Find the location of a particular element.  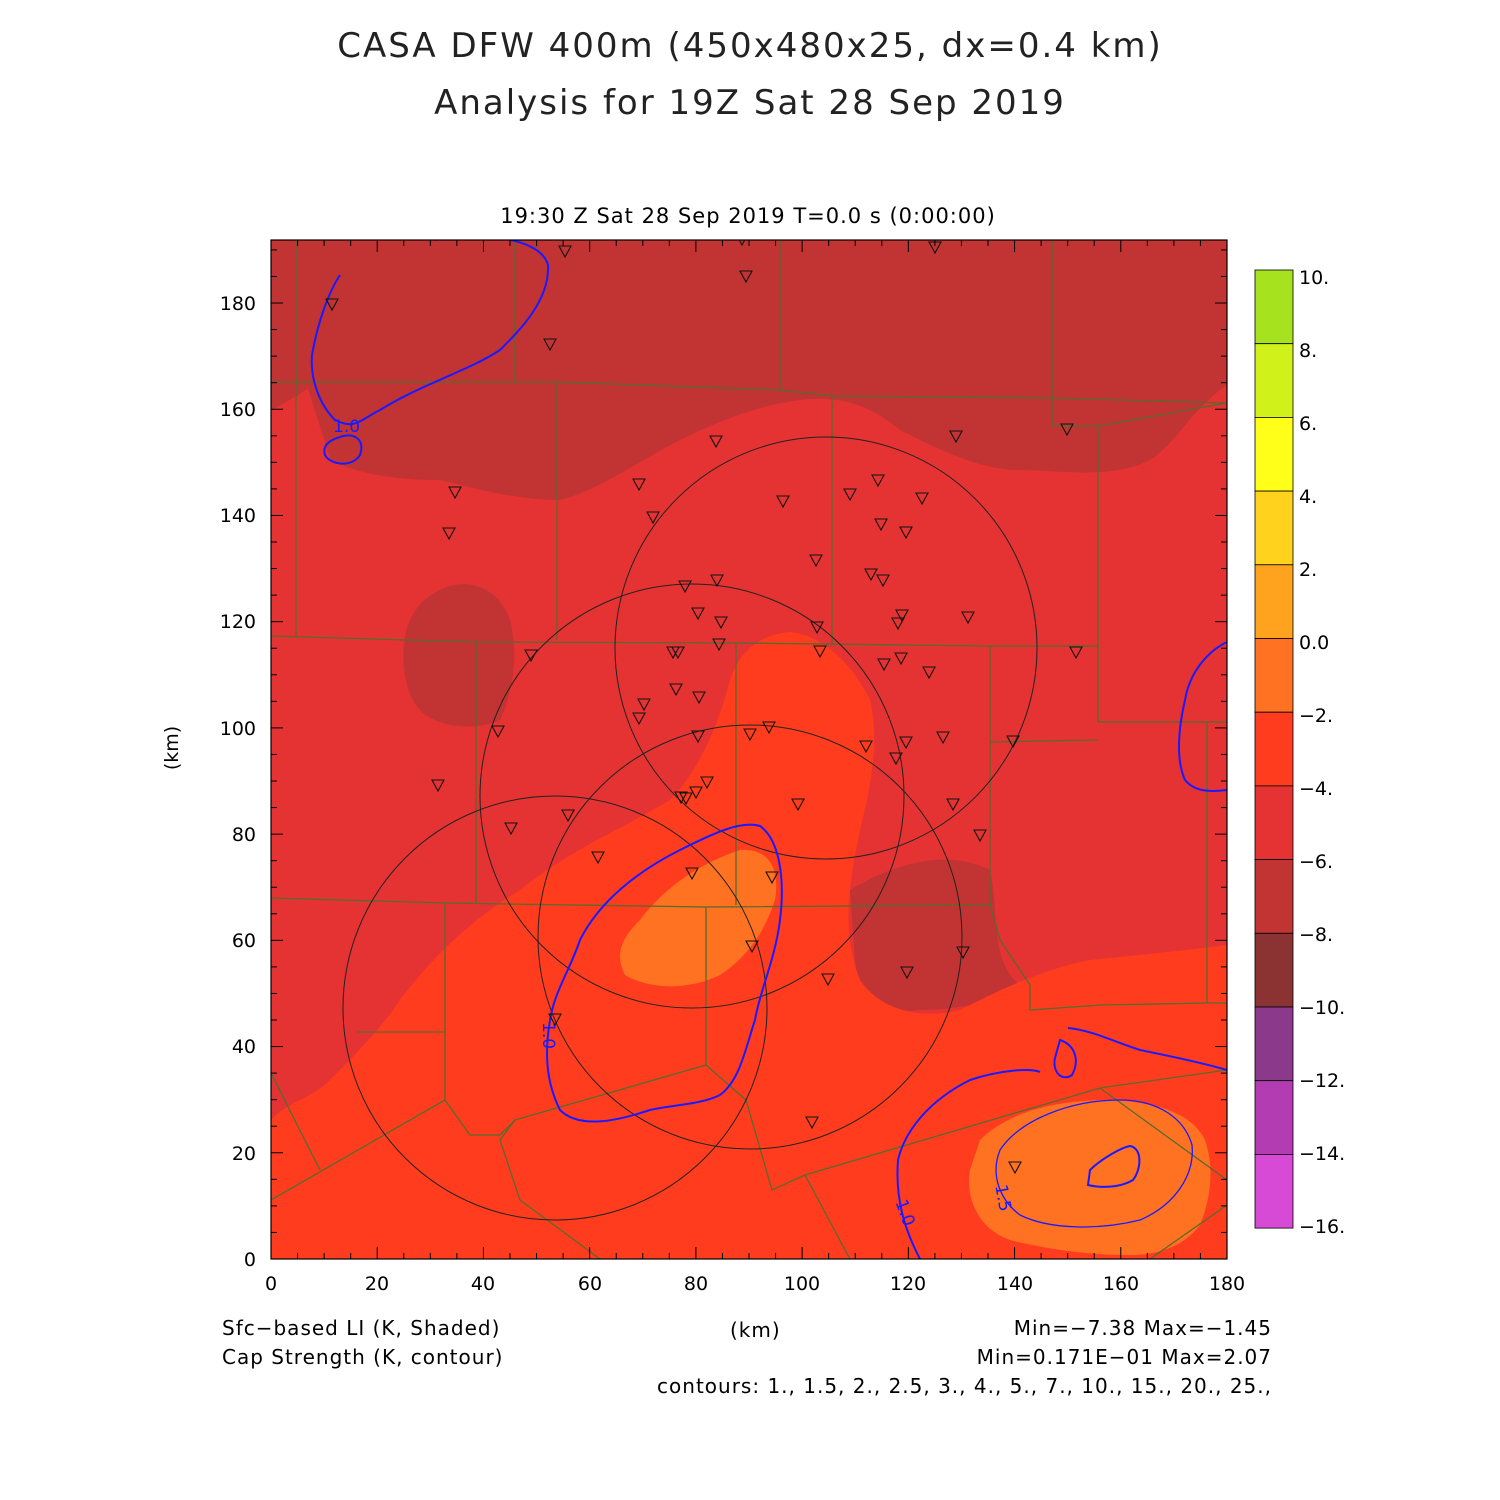

x-tick-label: 80 is located at coordinates (696, 1284).